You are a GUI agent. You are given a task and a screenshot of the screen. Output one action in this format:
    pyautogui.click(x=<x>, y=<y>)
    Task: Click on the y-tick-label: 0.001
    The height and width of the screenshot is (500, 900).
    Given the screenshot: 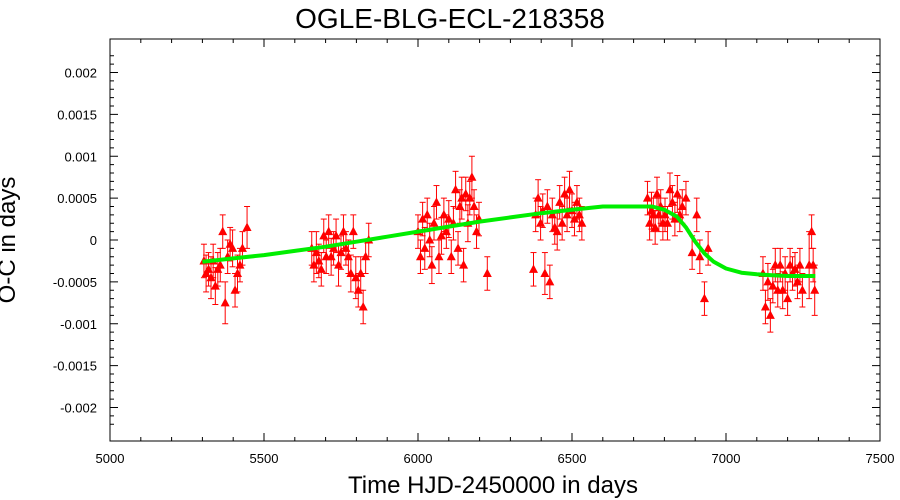 What is the action you would take?
    pyautogui.click(x=80, y=156)
    